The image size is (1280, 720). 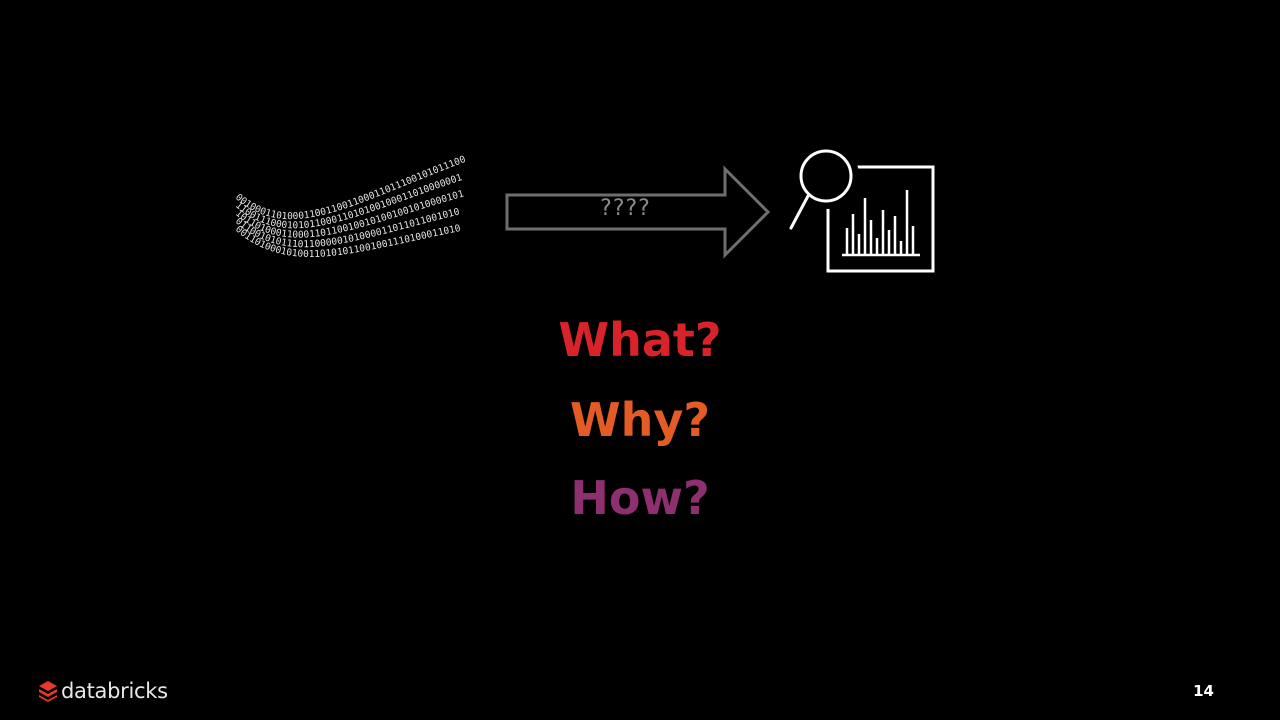 What do you see at coordinates (48, 691) in the screenshot?
I see `databricks-stack-icon` at bounding box center [48, 691].